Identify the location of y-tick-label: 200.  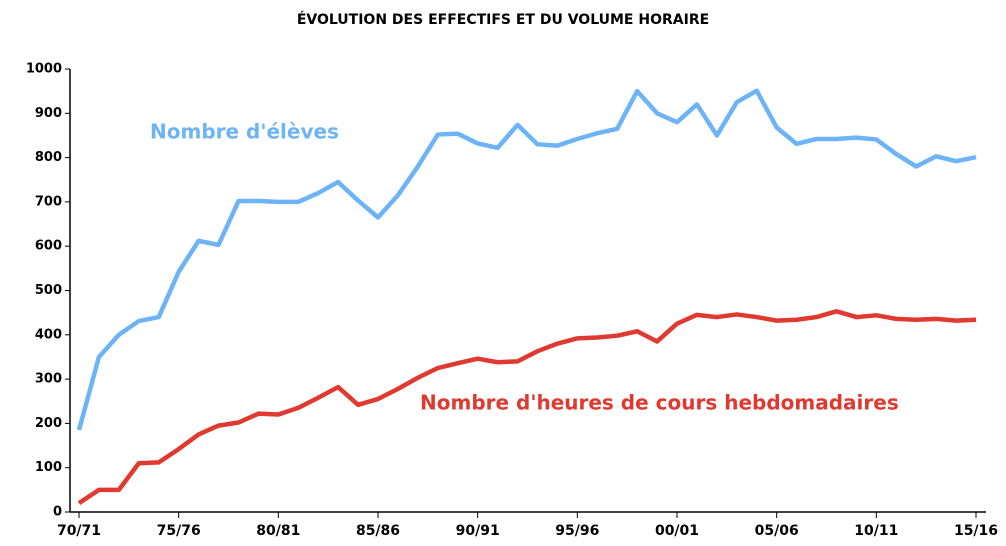
(48, 423).